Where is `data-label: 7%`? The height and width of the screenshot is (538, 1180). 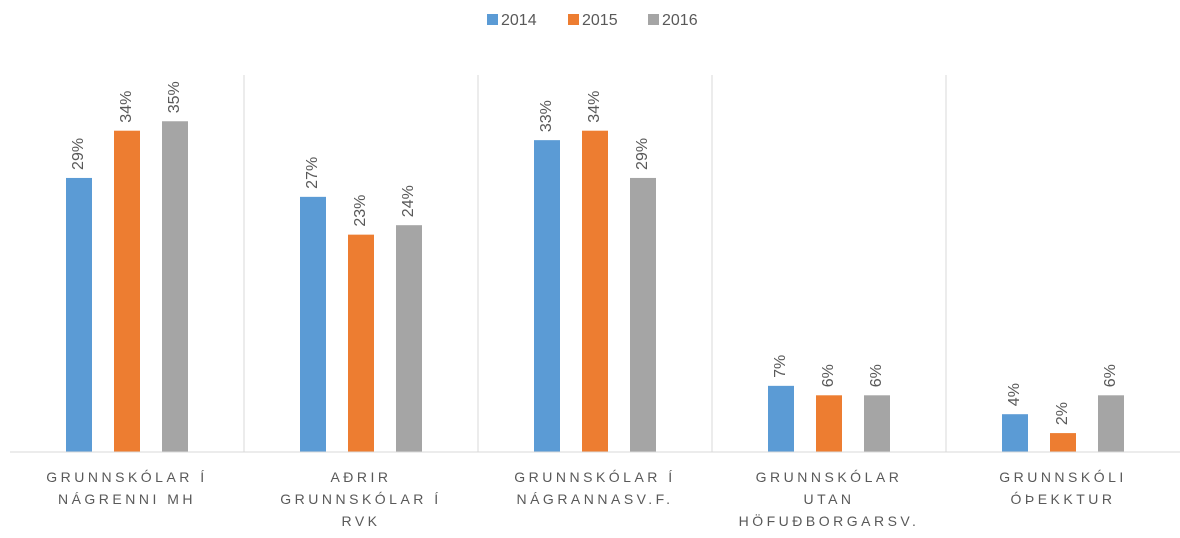
data-label: 7% is located at coordinates (780, 366).